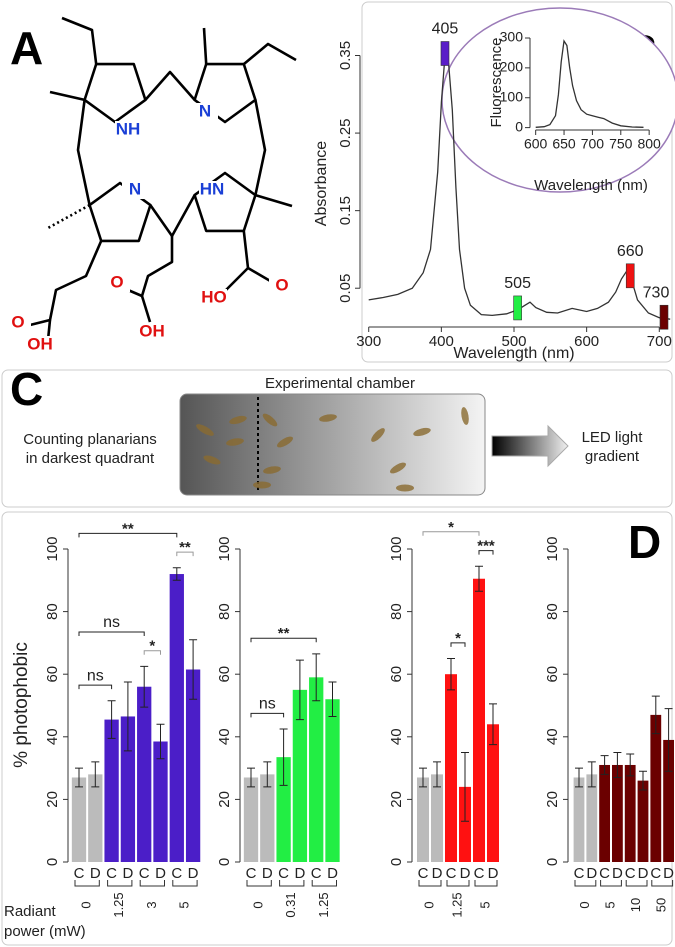 The image size is (675, 947). What do you see at coordinates (589, 83) in the screenshot?
I see `spectrum-line` at bounding box center [589, 83].